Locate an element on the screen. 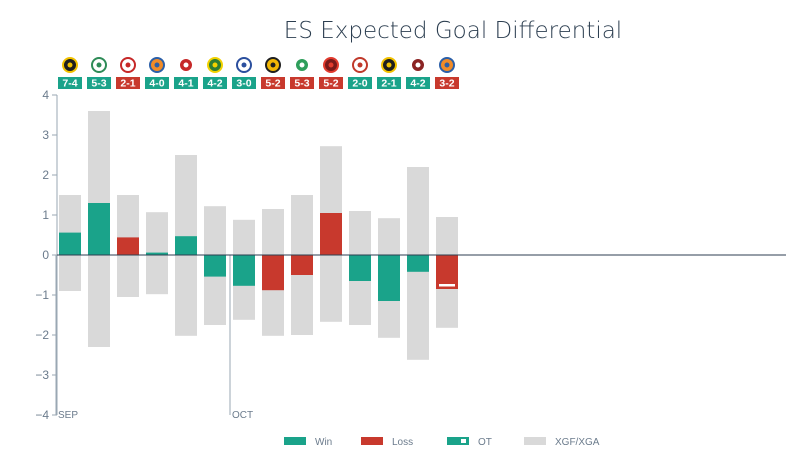 This screenshot has height=459, width=786. red-black-ball-icon is located at coordinates (331, 65).